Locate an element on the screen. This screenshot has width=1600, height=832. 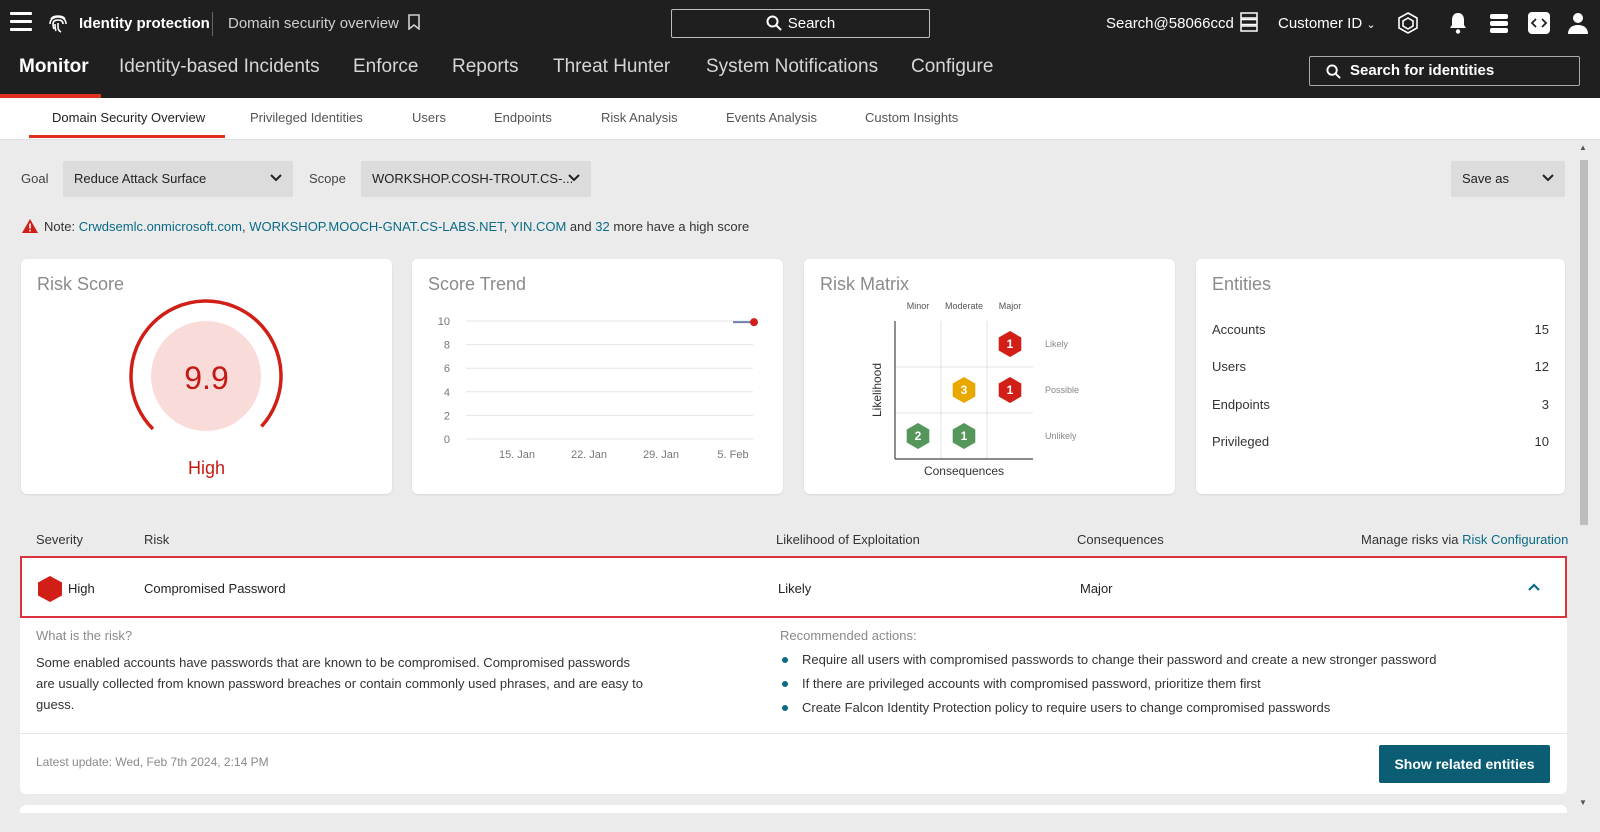
shield-hexagon-icon is located at coordinates (1408, 23).